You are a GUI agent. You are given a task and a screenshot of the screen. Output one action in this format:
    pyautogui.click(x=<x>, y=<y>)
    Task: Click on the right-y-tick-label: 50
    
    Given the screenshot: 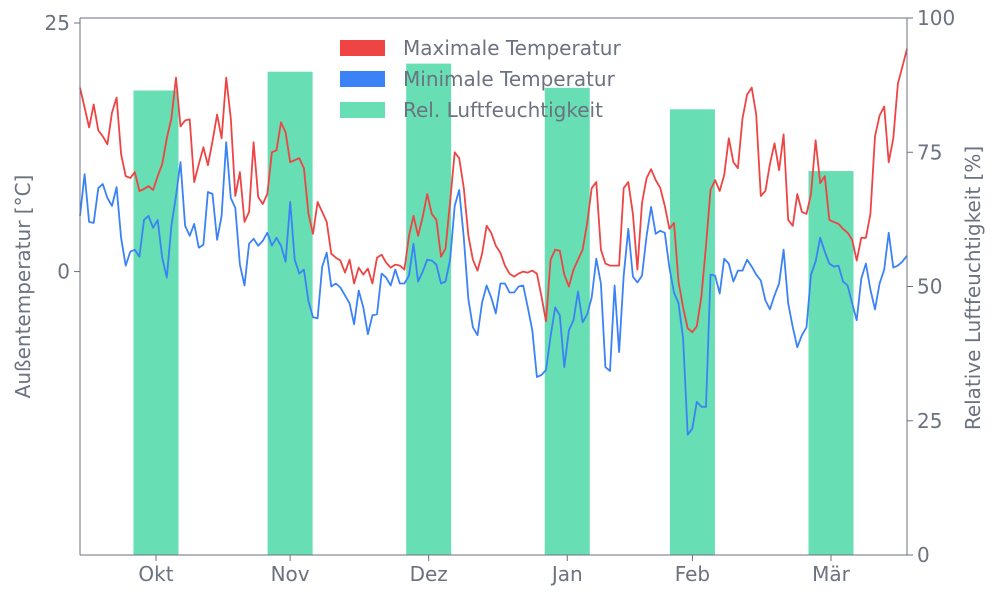 What is the action you would take?
    pyautogui.click(x=929, y=287)
    